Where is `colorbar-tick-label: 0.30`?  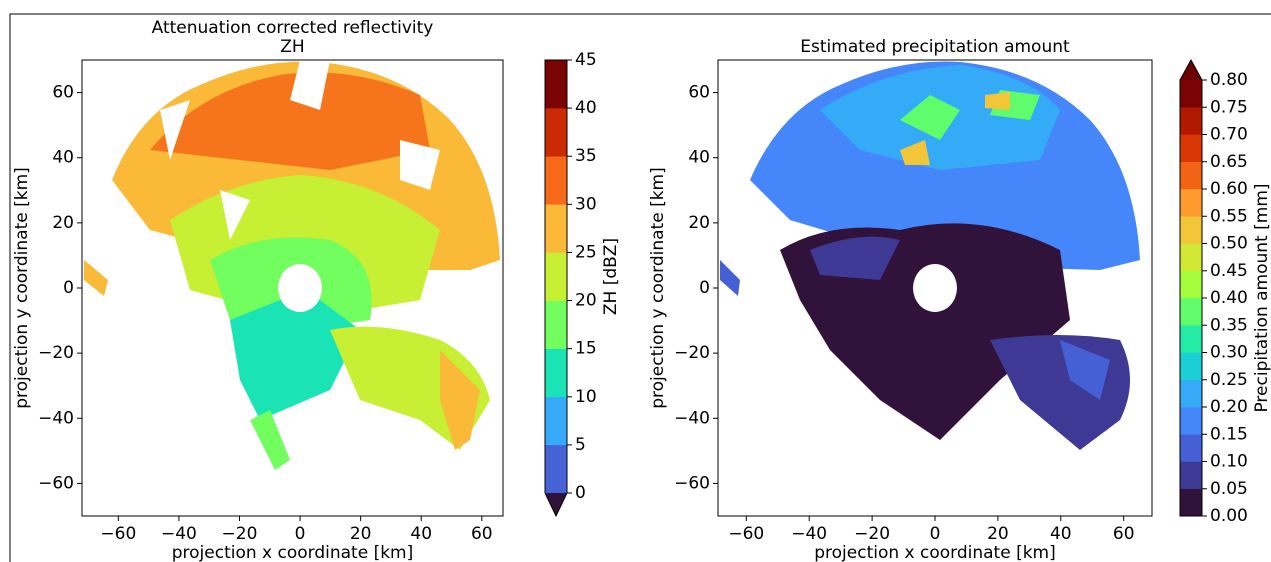
colorbar-tick-label: 0.30 is located at coordinates (1229, 353).